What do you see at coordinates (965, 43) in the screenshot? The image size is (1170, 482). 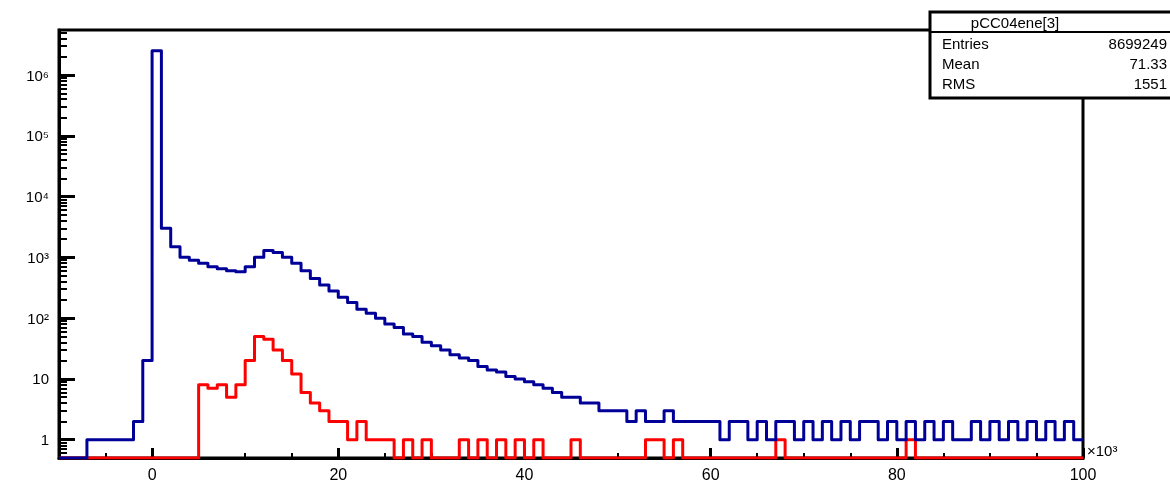 I see `annotation: Entries` at bounding box center [965, 43].